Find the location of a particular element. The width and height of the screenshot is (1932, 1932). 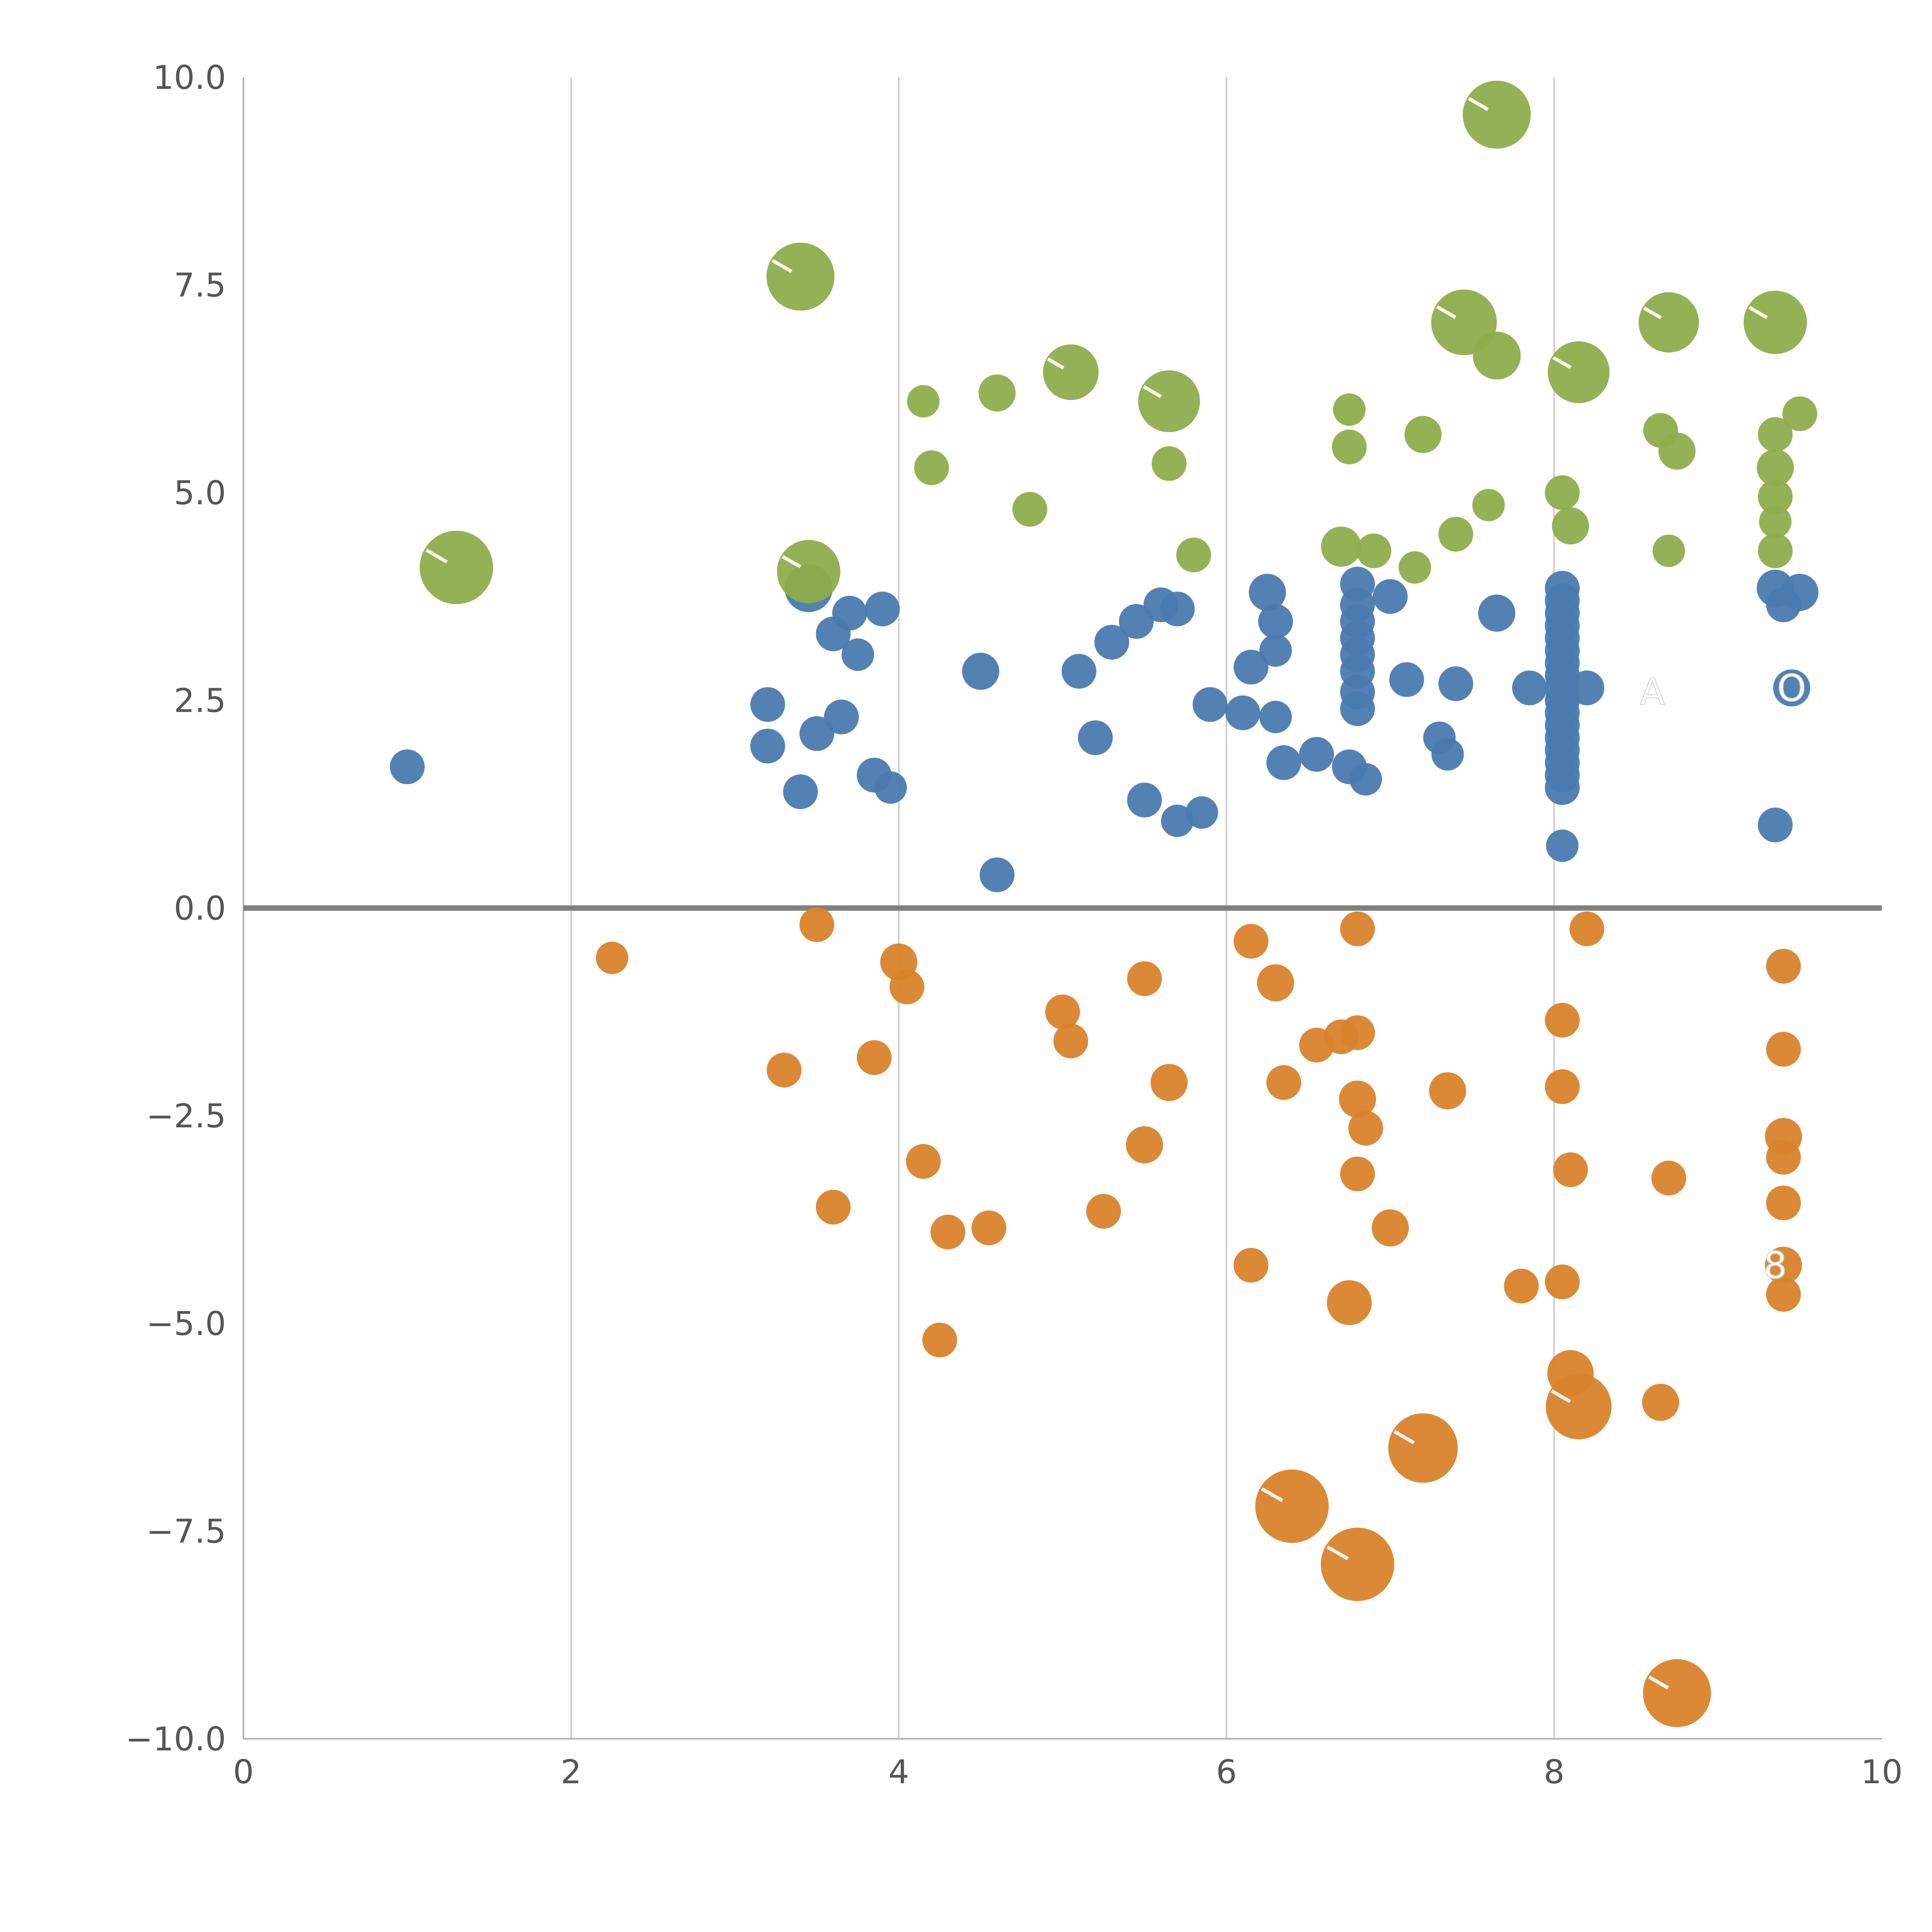

y-tick-label: 10.0 is located at coordinates (190, 78).